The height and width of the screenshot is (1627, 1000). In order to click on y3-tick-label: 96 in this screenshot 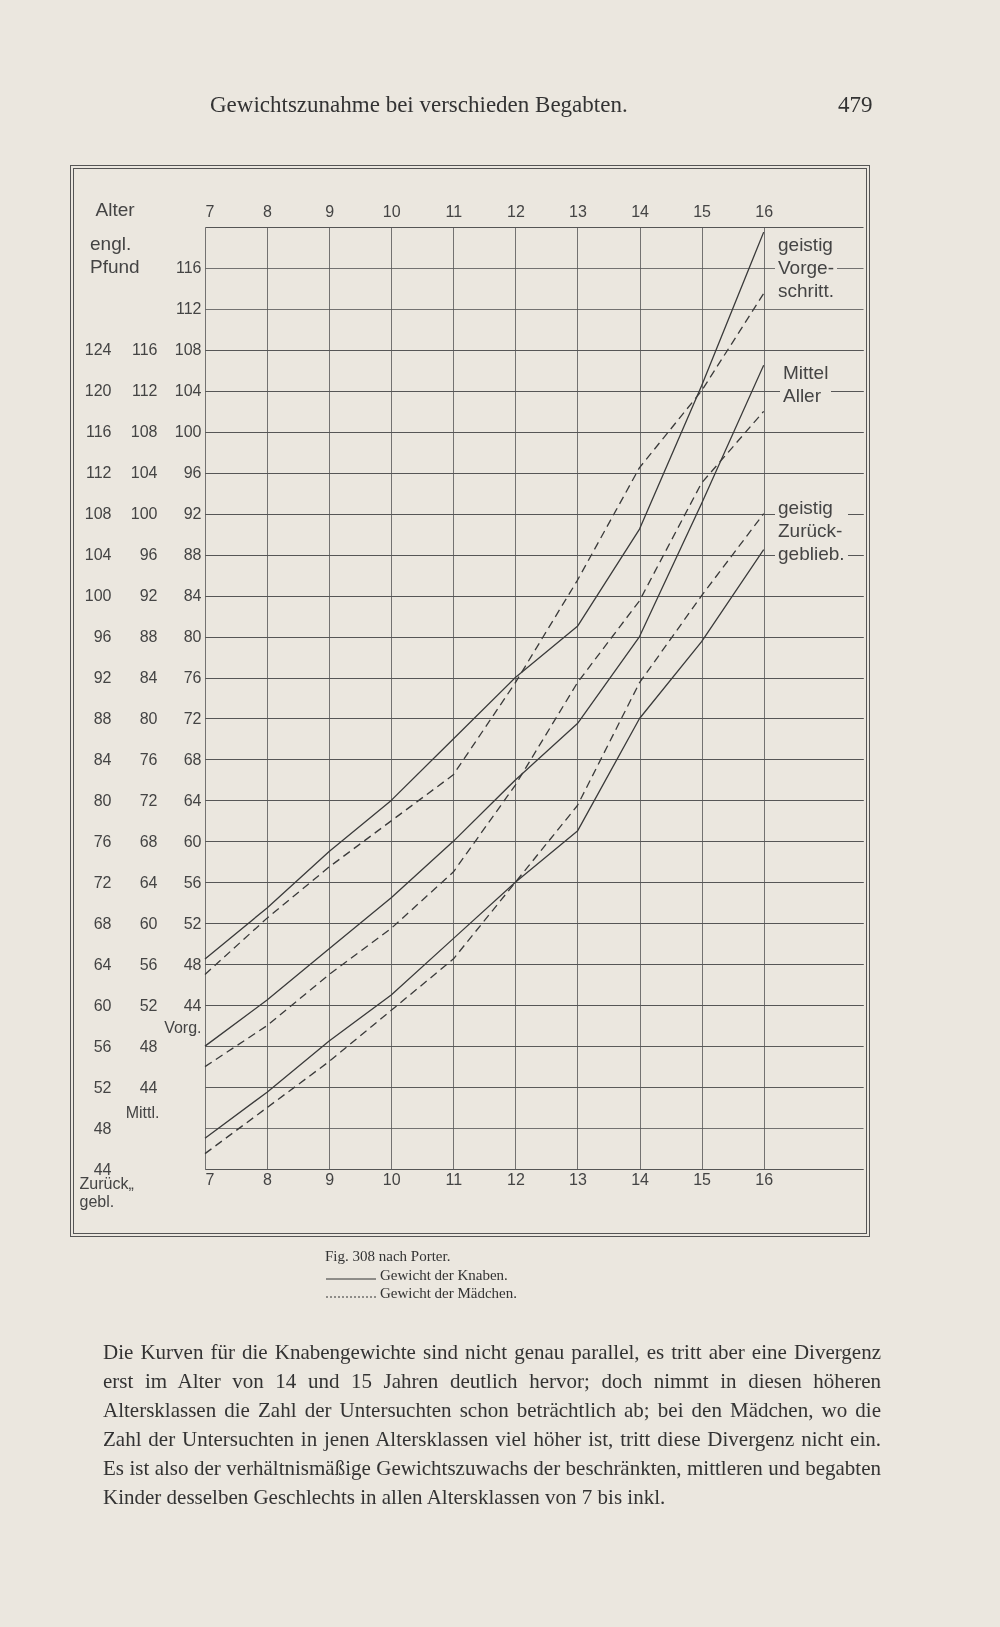, I will do `click(102, 637)`.